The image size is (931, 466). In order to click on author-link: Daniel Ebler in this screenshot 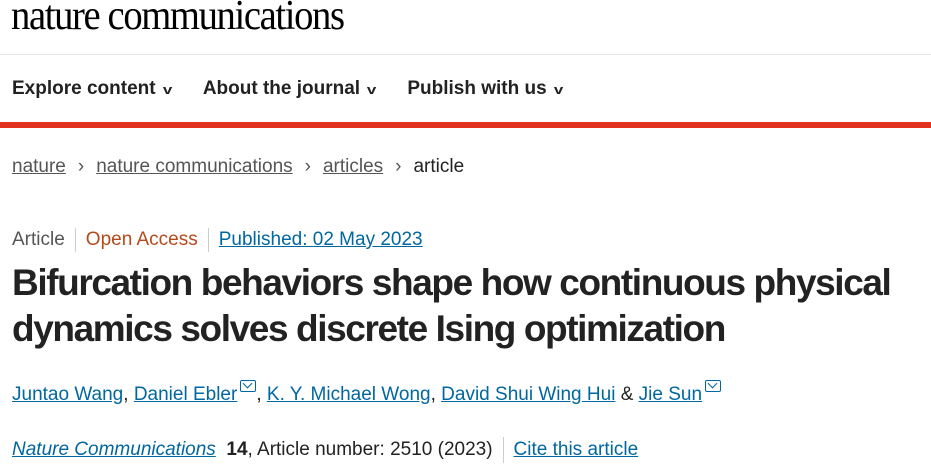, I will do `click(185, 394)`.